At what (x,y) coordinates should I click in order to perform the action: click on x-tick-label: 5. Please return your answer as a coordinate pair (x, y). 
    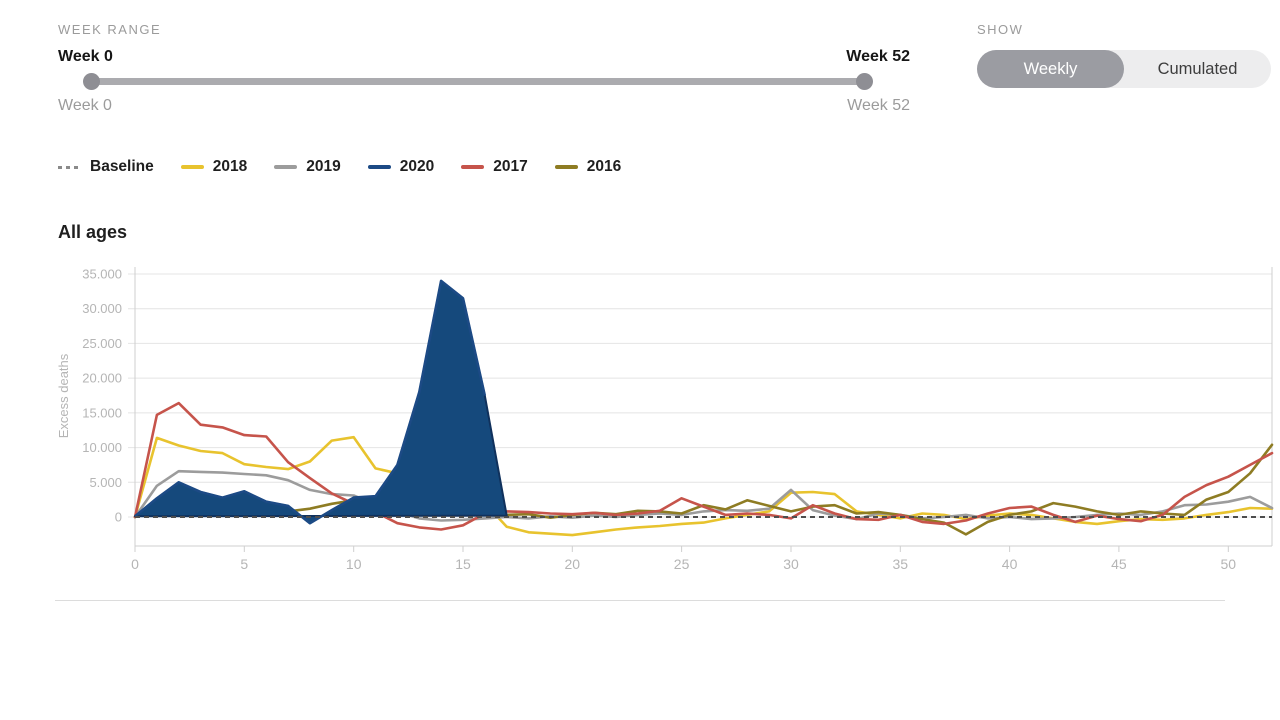
    Looking at the image, I should click on (244, 564).